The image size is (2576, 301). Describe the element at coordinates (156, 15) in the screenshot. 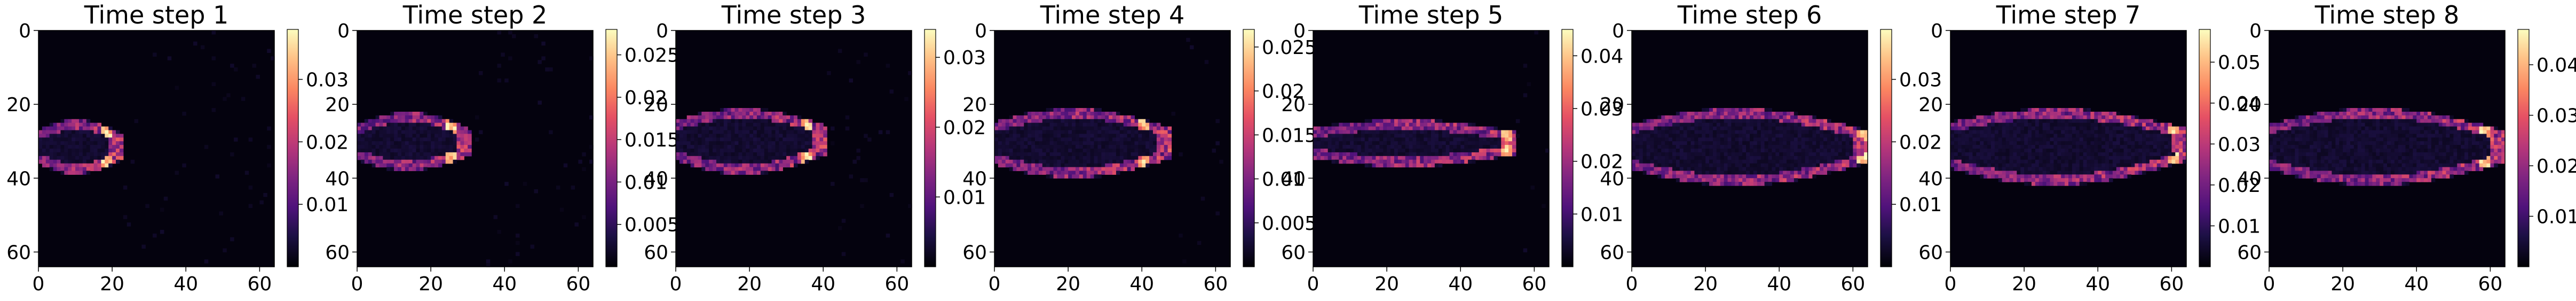

I see `panel-title: Time step 1` at that location.